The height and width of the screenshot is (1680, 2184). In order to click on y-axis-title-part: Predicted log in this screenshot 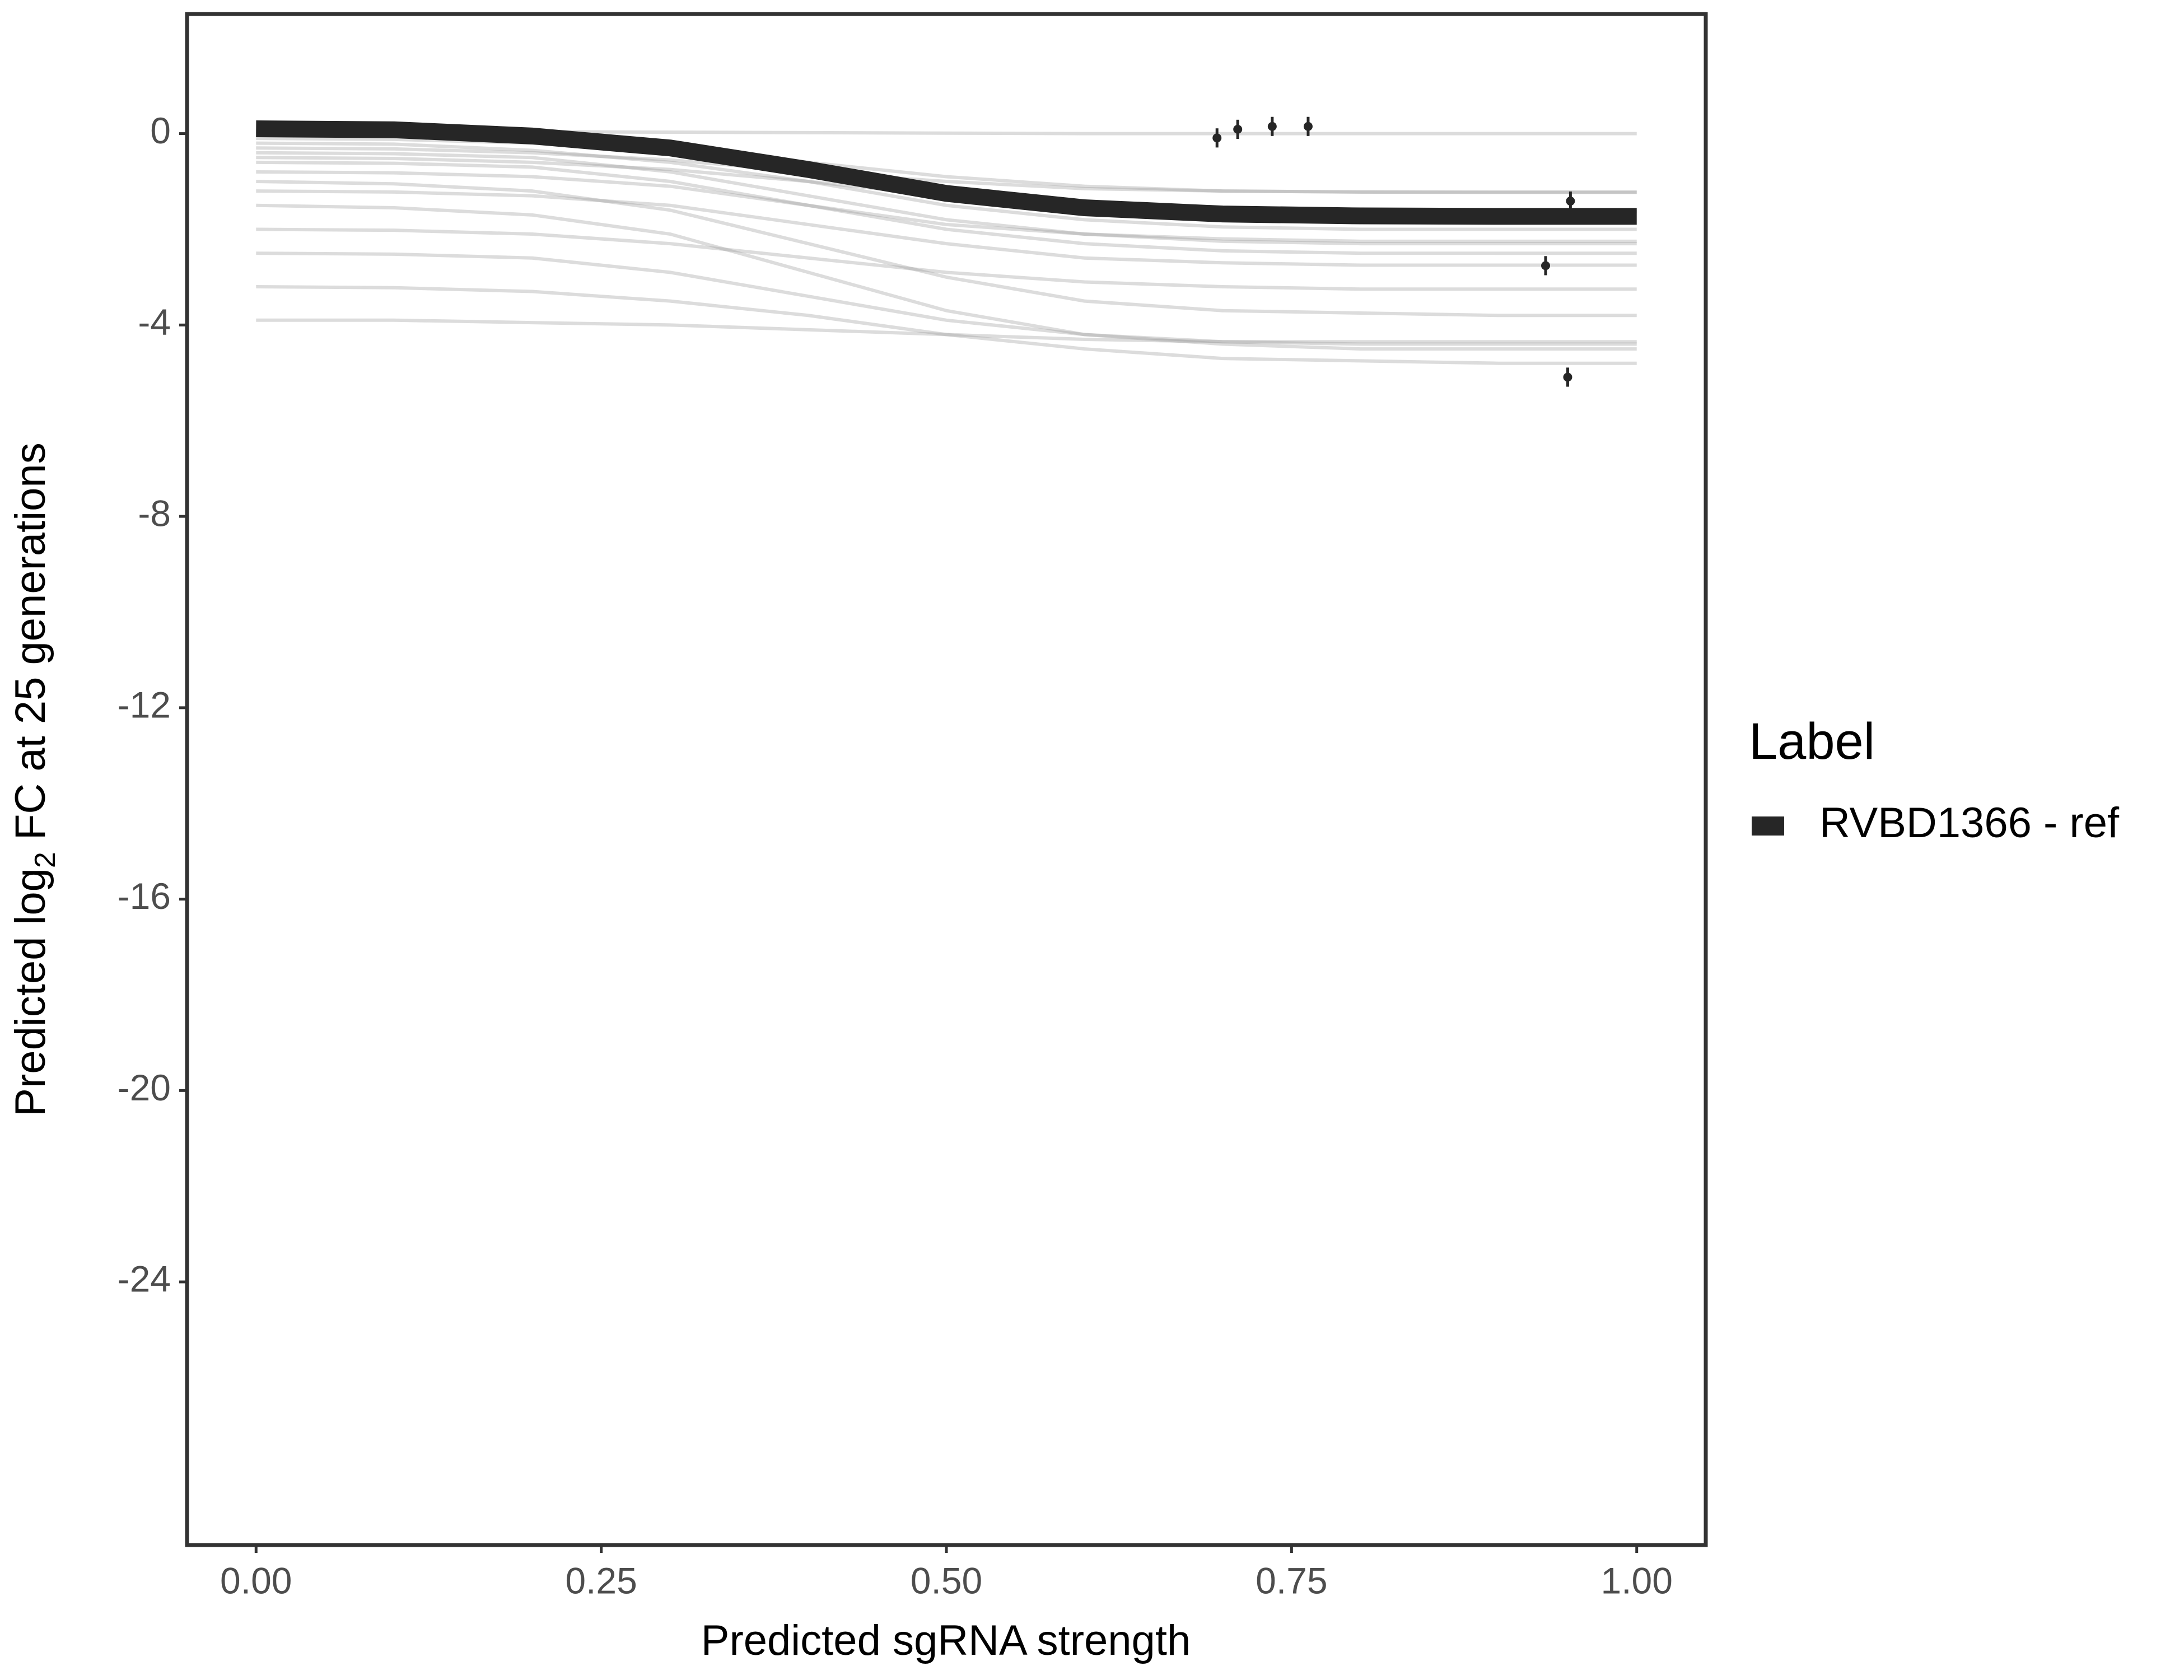, I will do `click(31, 993)`.